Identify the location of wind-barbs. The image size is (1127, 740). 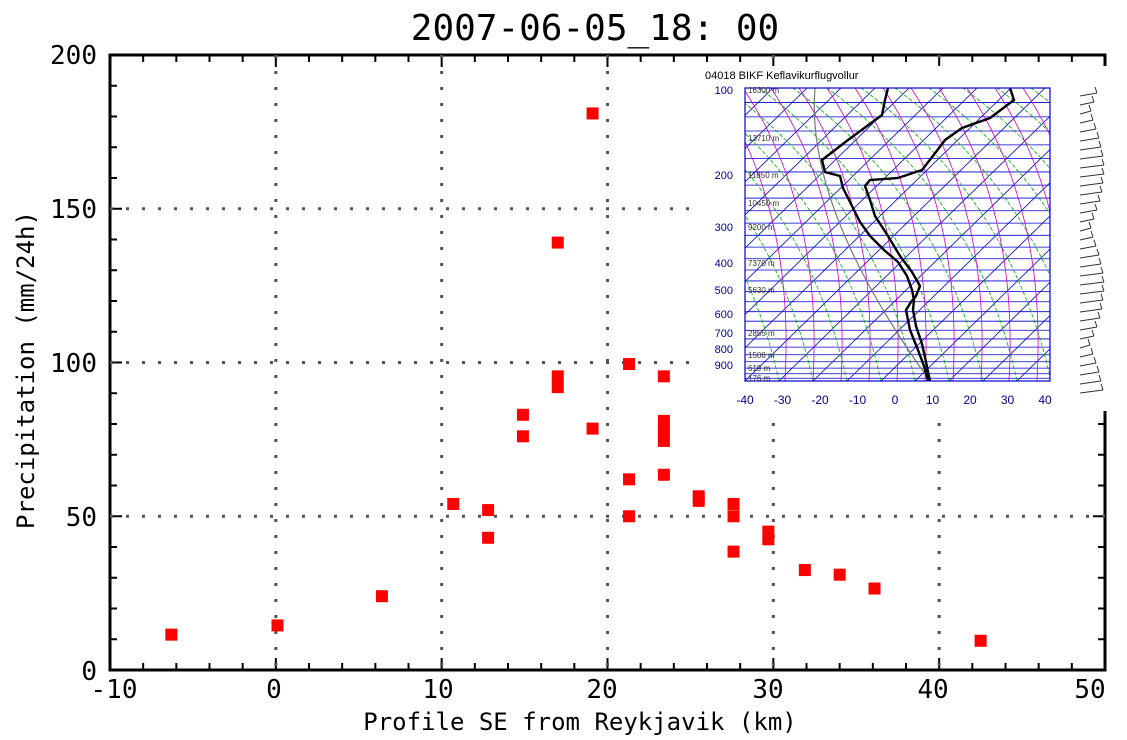
(1092, 240).